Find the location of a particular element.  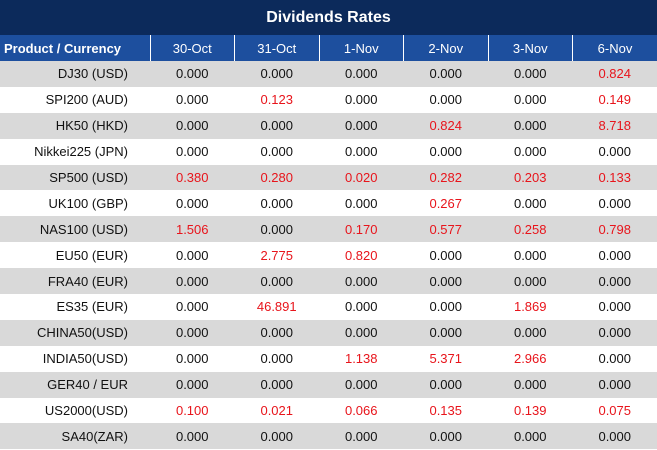

rate-cell: 1.869 is located at coordinates (530, 307).